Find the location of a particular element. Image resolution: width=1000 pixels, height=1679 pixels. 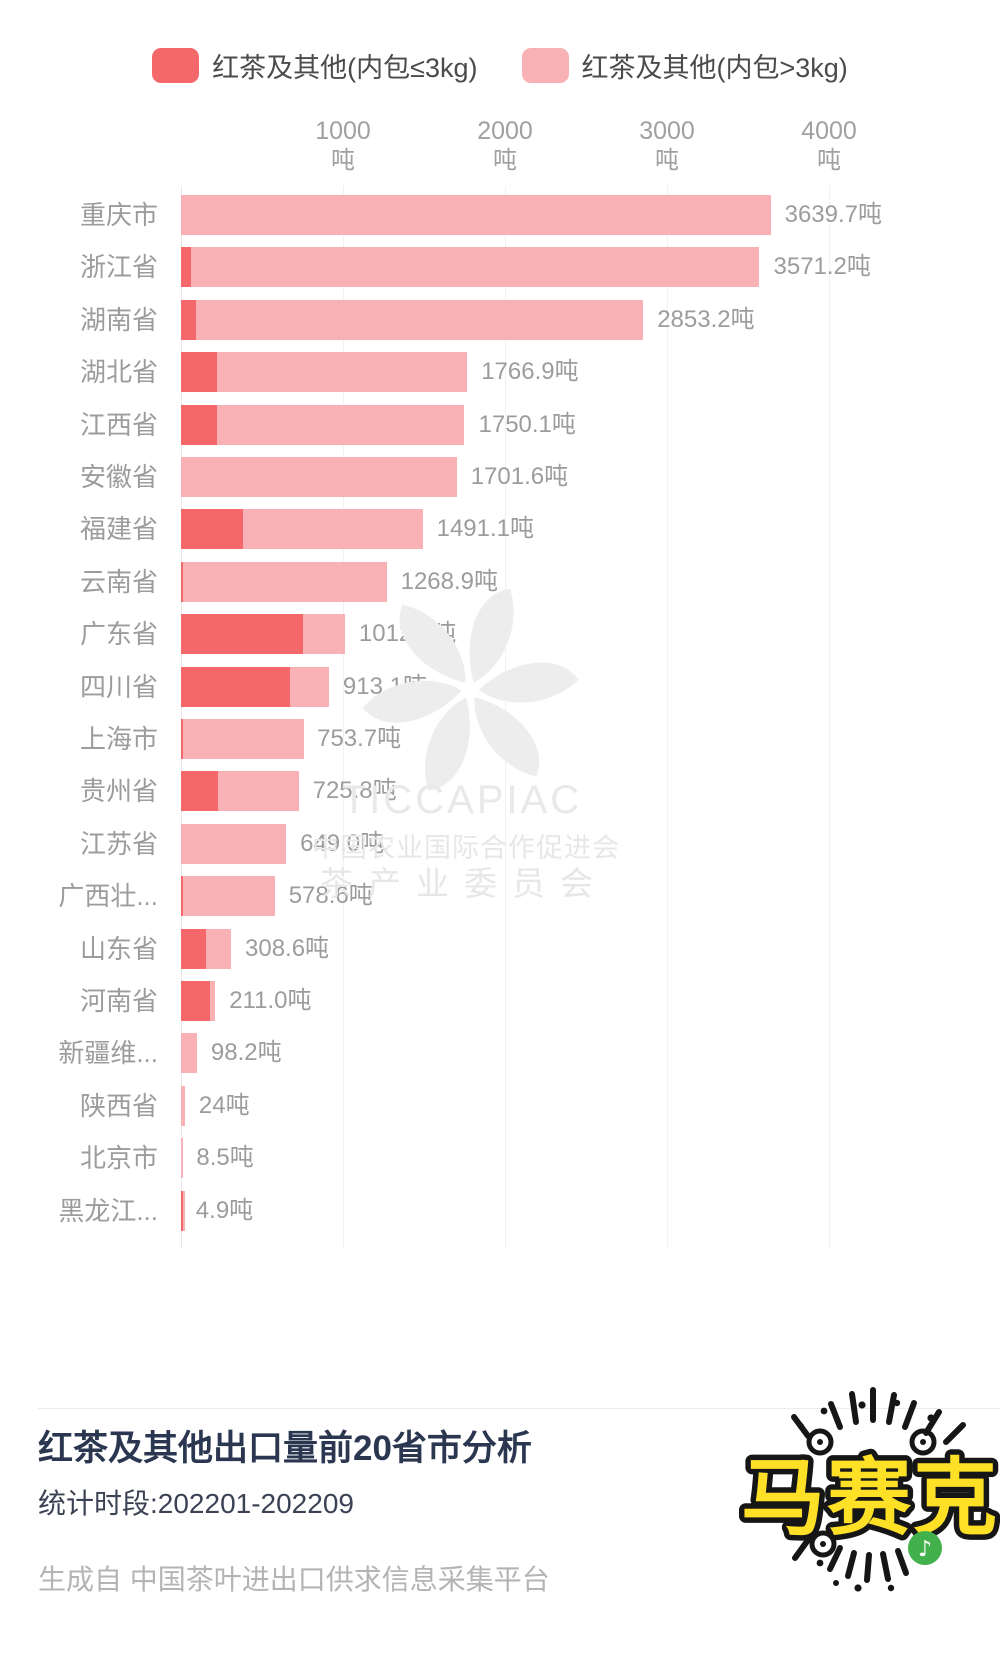

value-label: 308.6吨 is located at coordinates (287, 948).